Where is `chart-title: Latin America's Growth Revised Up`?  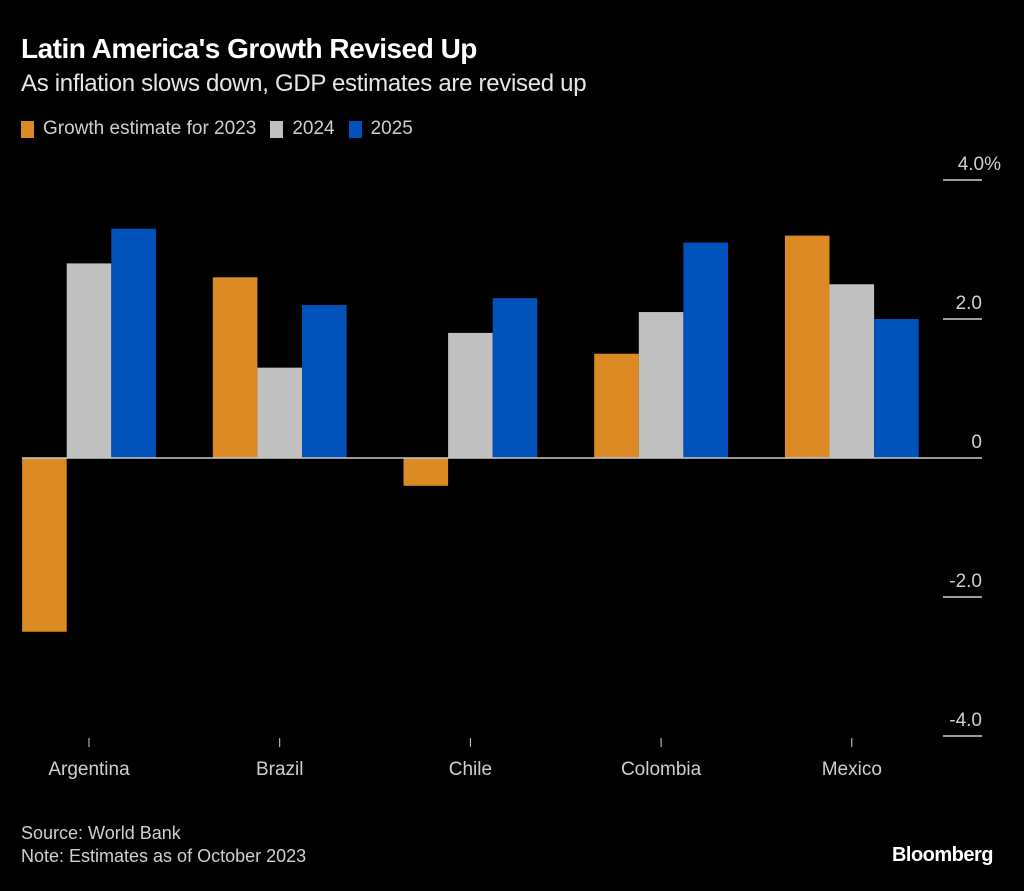 chart-title: Latin America's Growth Revised Up is located at coordinates (249, 48).